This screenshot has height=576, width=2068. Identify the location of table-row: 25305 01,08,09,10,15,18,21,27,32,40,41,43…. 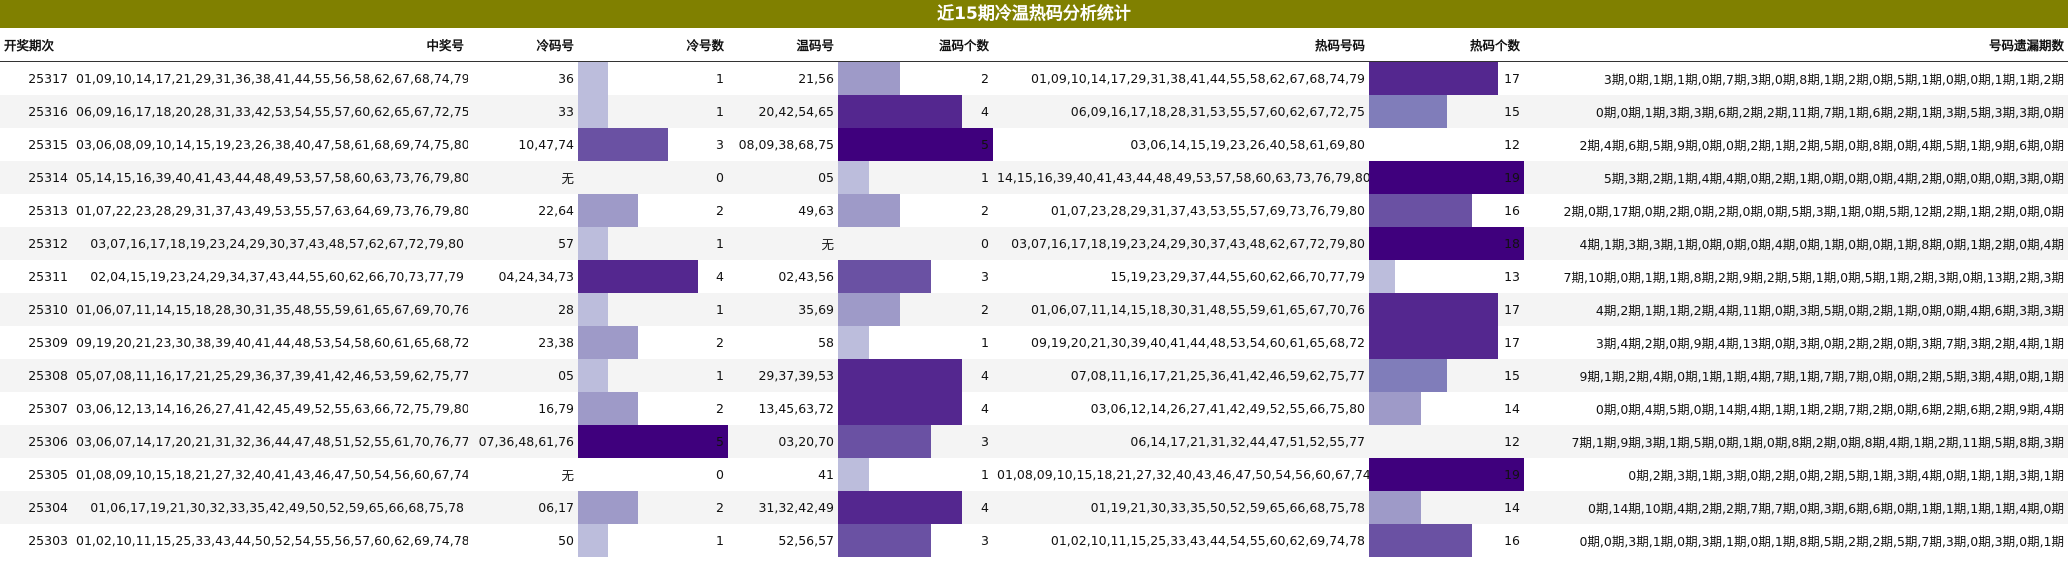
(1034, 474).